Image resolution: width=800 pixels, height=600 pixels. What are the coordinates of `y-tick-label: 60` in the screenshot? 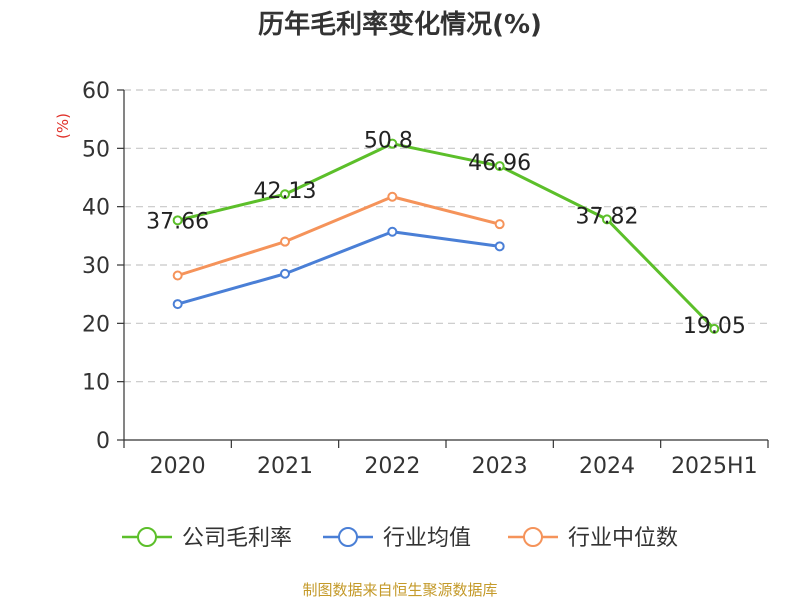 It's located at (96, 91).